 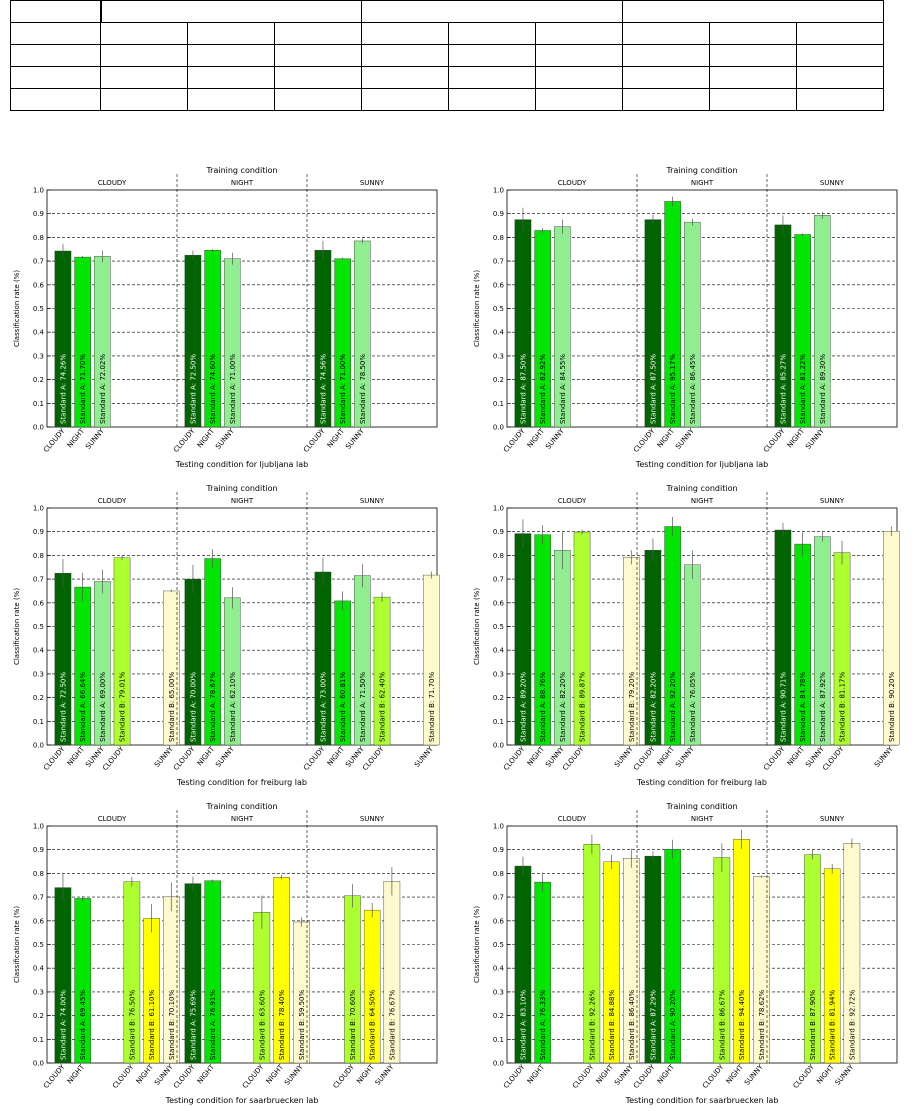 What do you see at coordinates (612, 1025) in the screenshot?
I see `data-label: Standard B: 84.88%` at bounding box center [612, 1025].